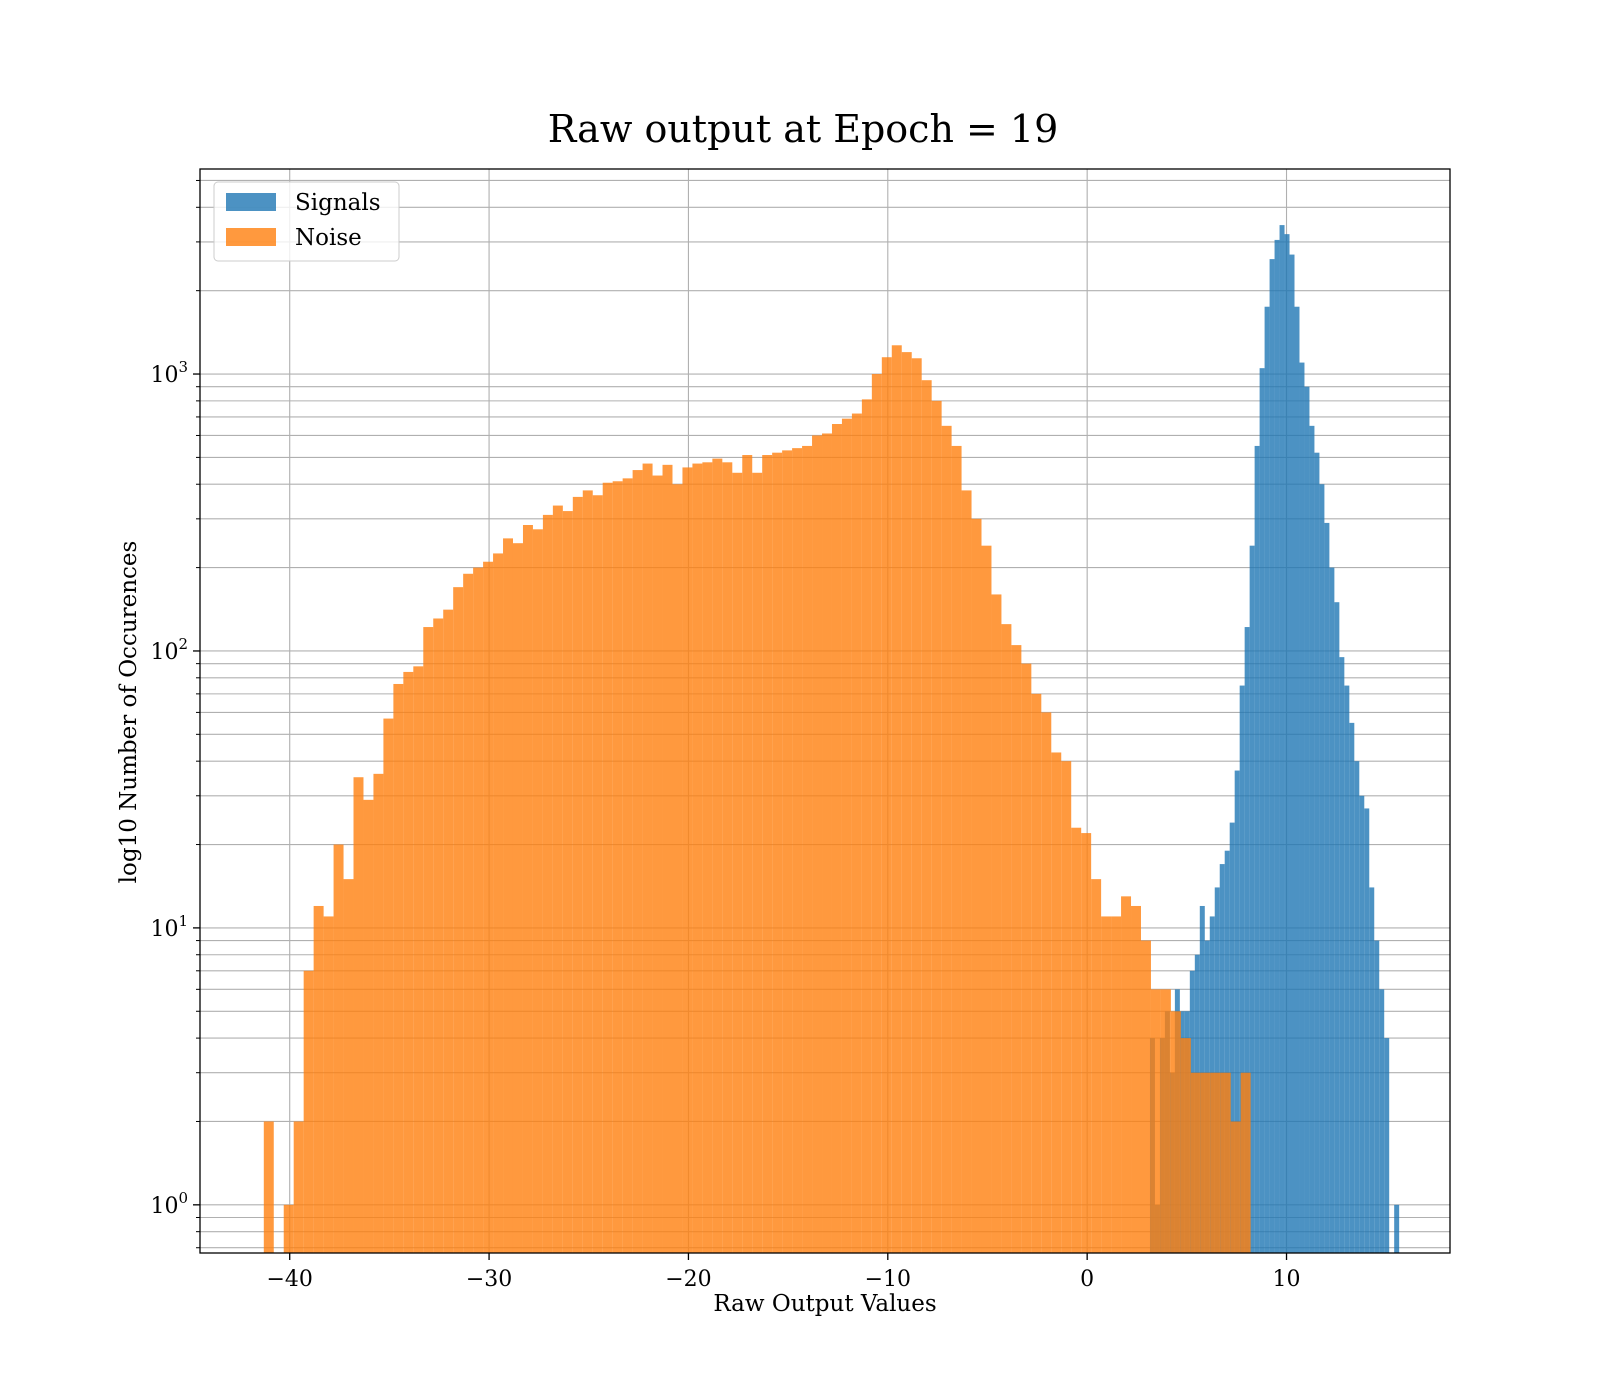 The width and height of the screenshot is (1600, 1400). I want to click on chart-title: Raw output at Epoch = 19, so click(803, 129).